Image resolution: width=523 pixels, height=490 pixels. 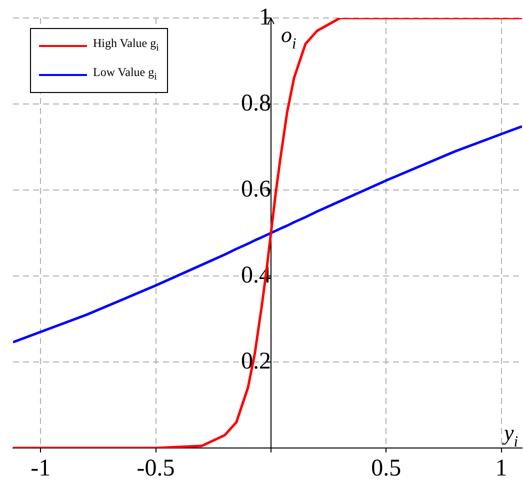 I want to click on x-tick-label: 0.5, so click(x=386, y=469).